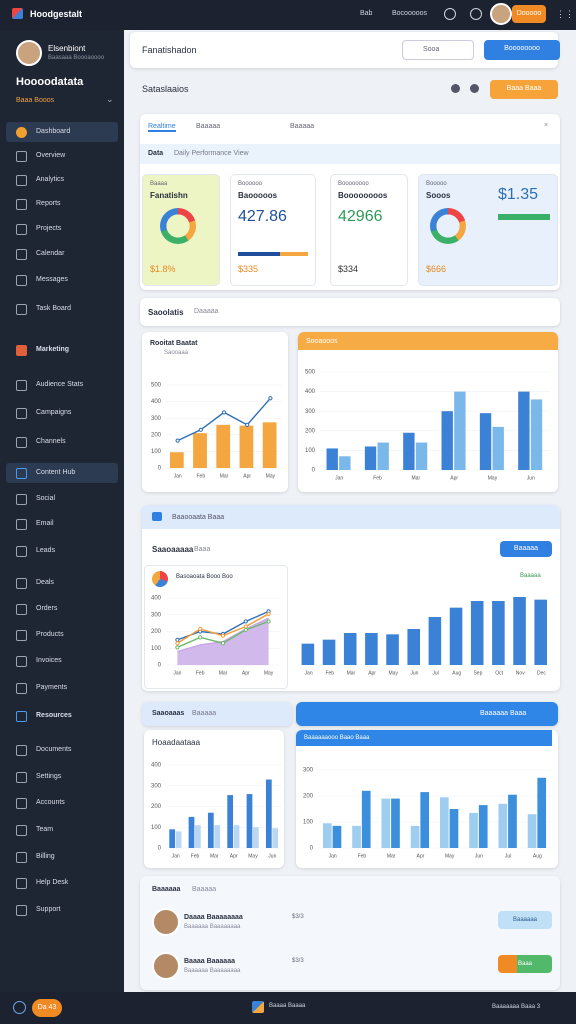 This screenshot has height=1024, width=576. Describe the element at coordinates (62, 385) in the screenshot. I see `menu-item: Audience Stats` at that location.